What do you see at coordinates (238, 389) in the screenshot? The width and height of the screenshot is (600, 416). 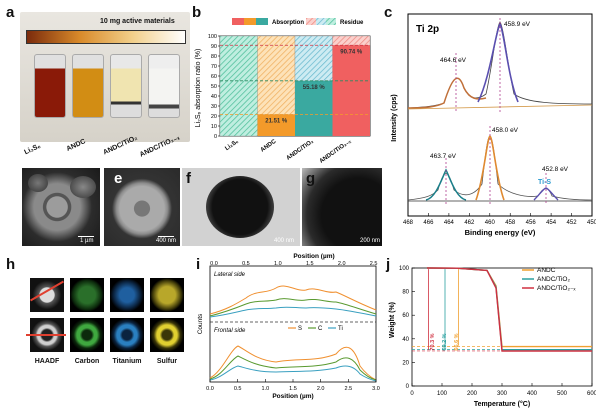 I see `i-xtick-bottom: 0.5` at bounding box center [238, 389].